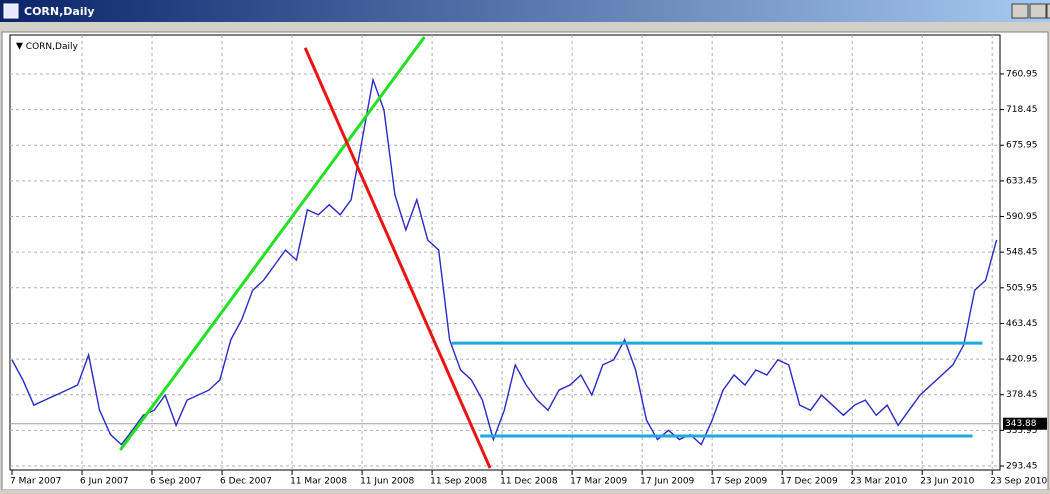 The image size is (1050, 494). I want to click on x-tick-label: 23 Mar 2010, so click(878, 482).